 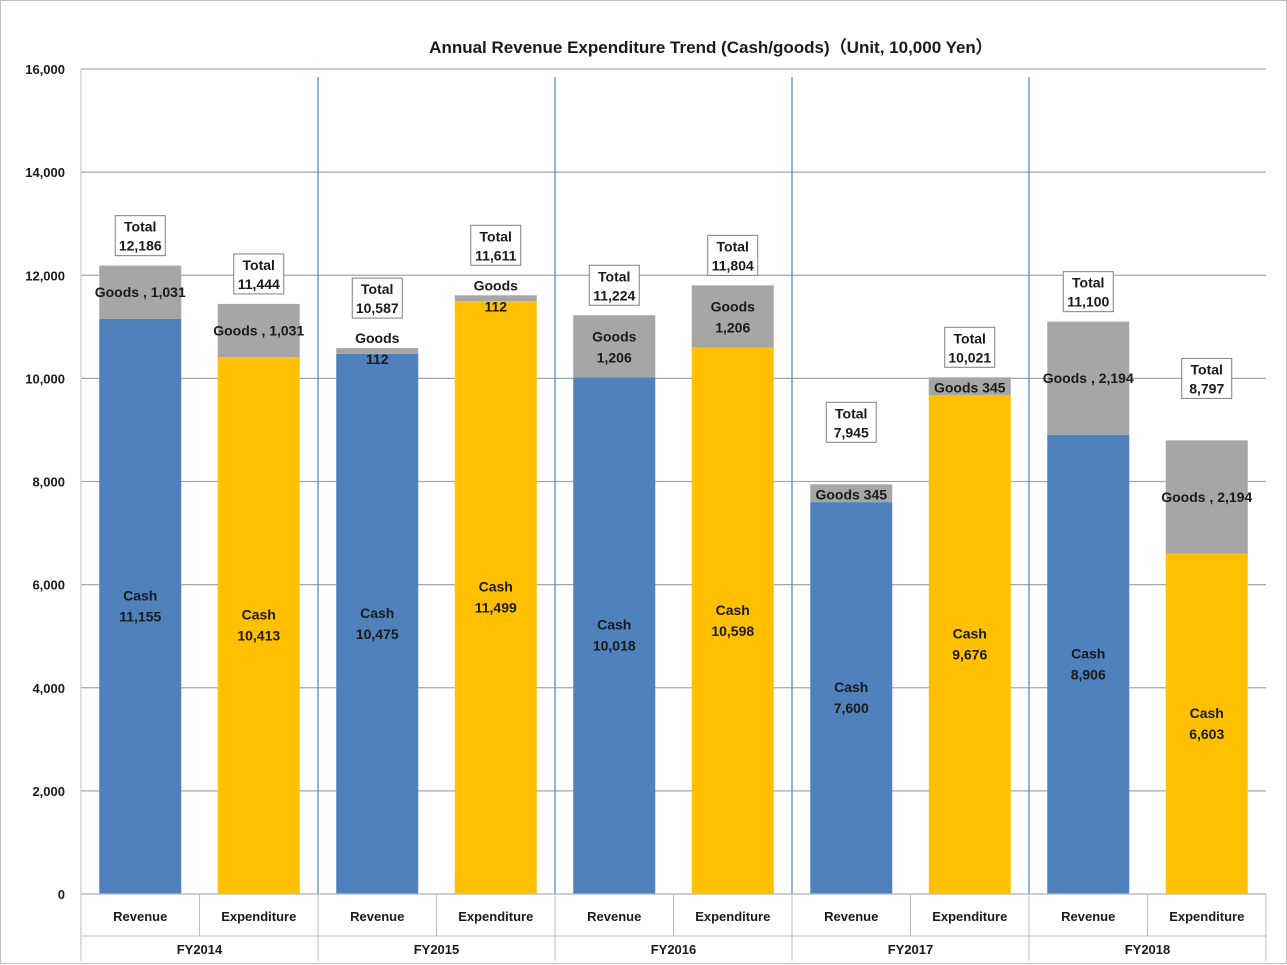 What do you see at coordinates (48, 482) in the screenshot?
I see `y-tick-label: 8,000` at bounding box center [48, 482].